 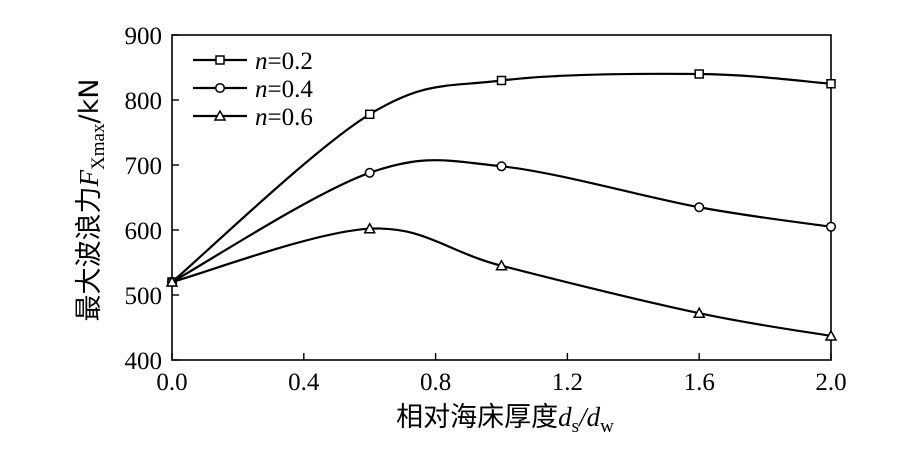 What do you see at coordinates (171, 382) in the screenshot?
I see `x-tick-label: 0.0` at bounding box center [171, 382].